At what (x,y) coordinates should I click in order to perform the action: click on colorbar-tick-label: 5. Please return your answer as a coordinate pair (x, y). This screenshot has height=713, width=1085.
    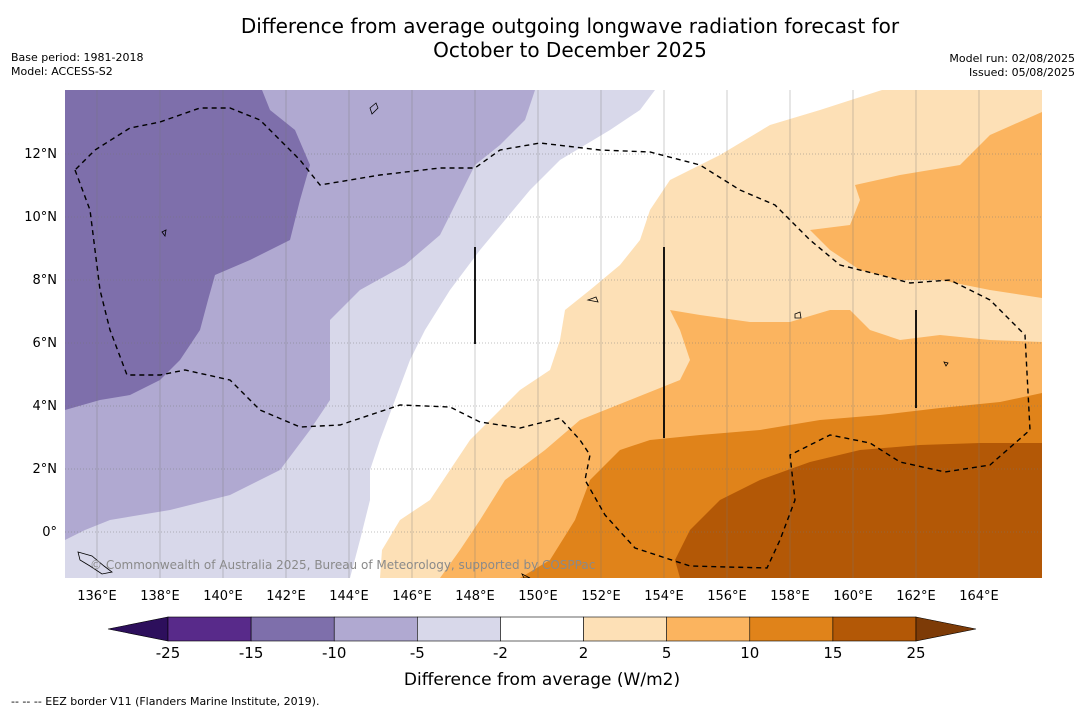
    Looking at the image, I should click on (667, 653).